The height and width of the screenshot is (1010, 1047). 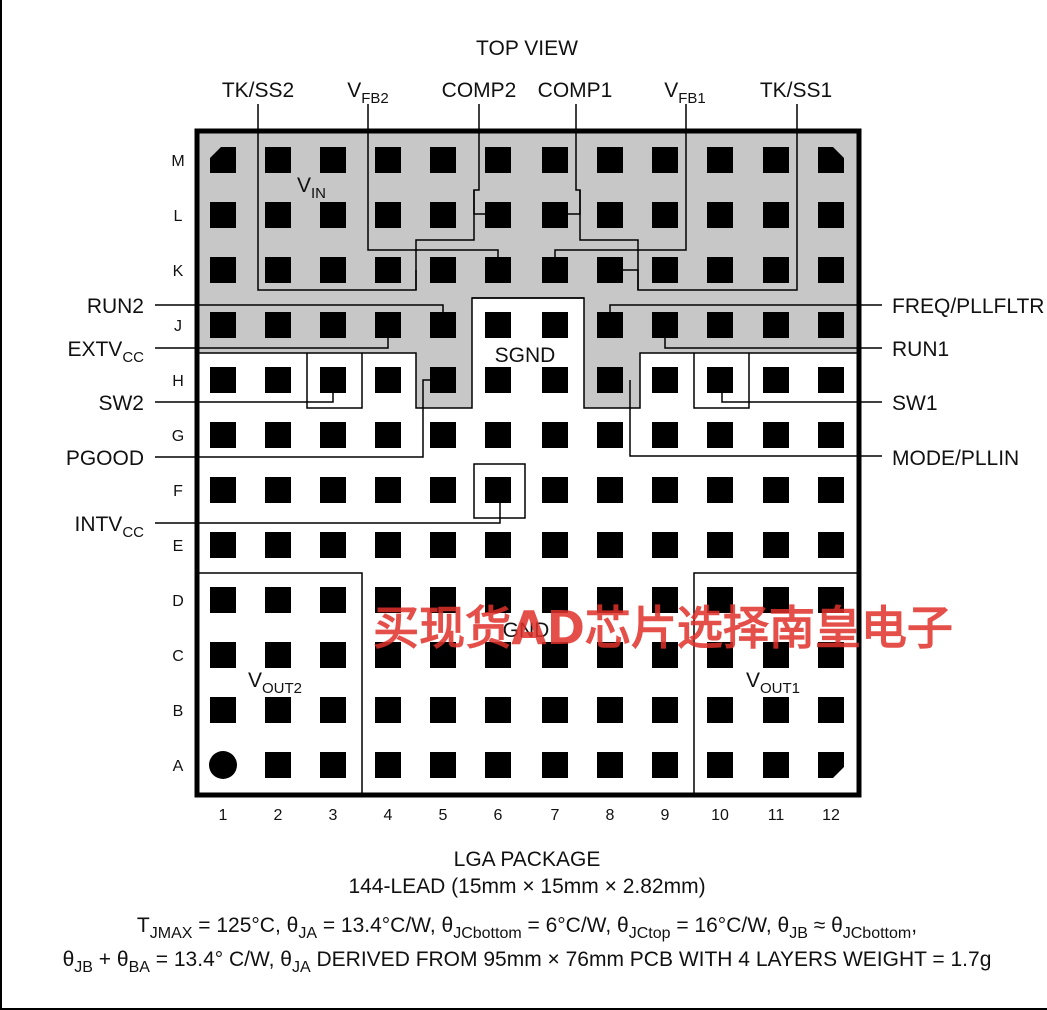 I want to click on pad-E3, so click(x=333, y=545).